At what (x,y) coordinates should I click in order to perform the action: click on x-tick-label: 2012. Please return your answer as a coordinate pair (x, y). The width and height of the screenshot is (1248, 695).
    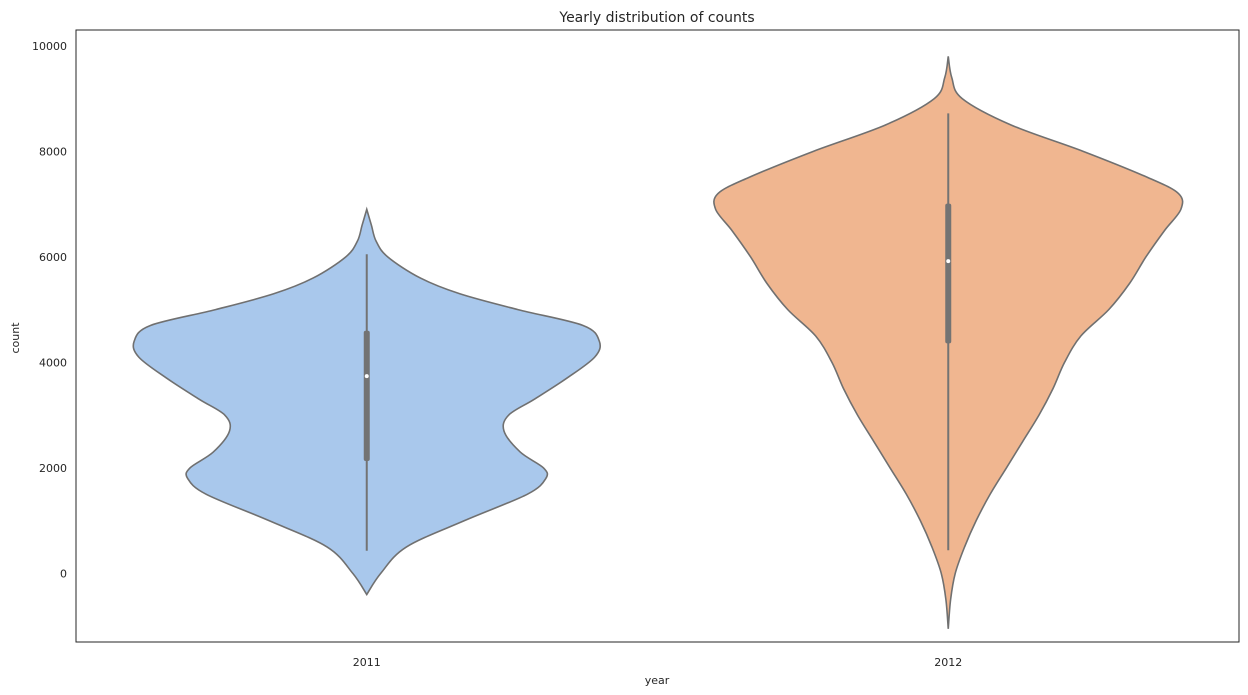
    Looking at the image, I should click on (948, 662).